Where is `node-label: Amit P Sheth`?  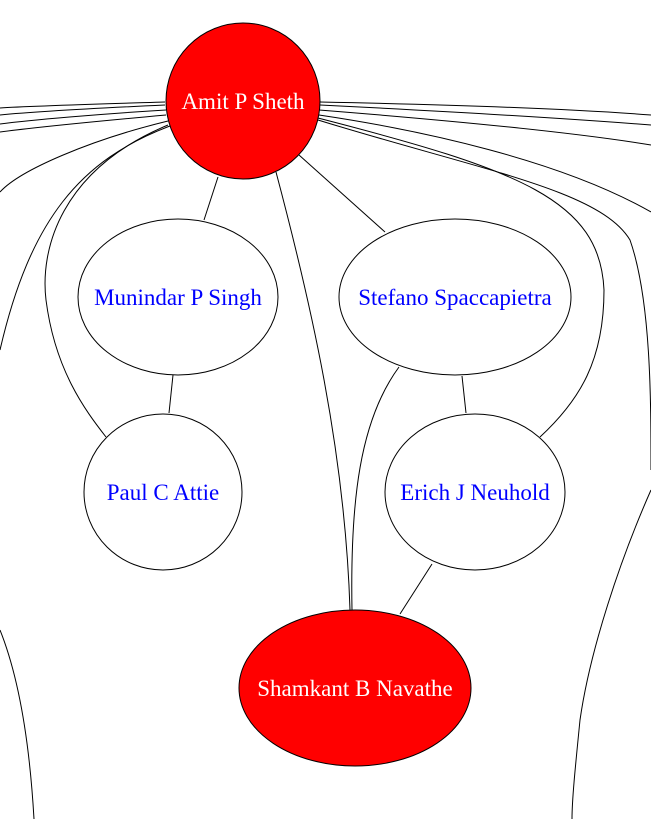
node-label: Amit P Sheth is located at coordinates (243, 101).